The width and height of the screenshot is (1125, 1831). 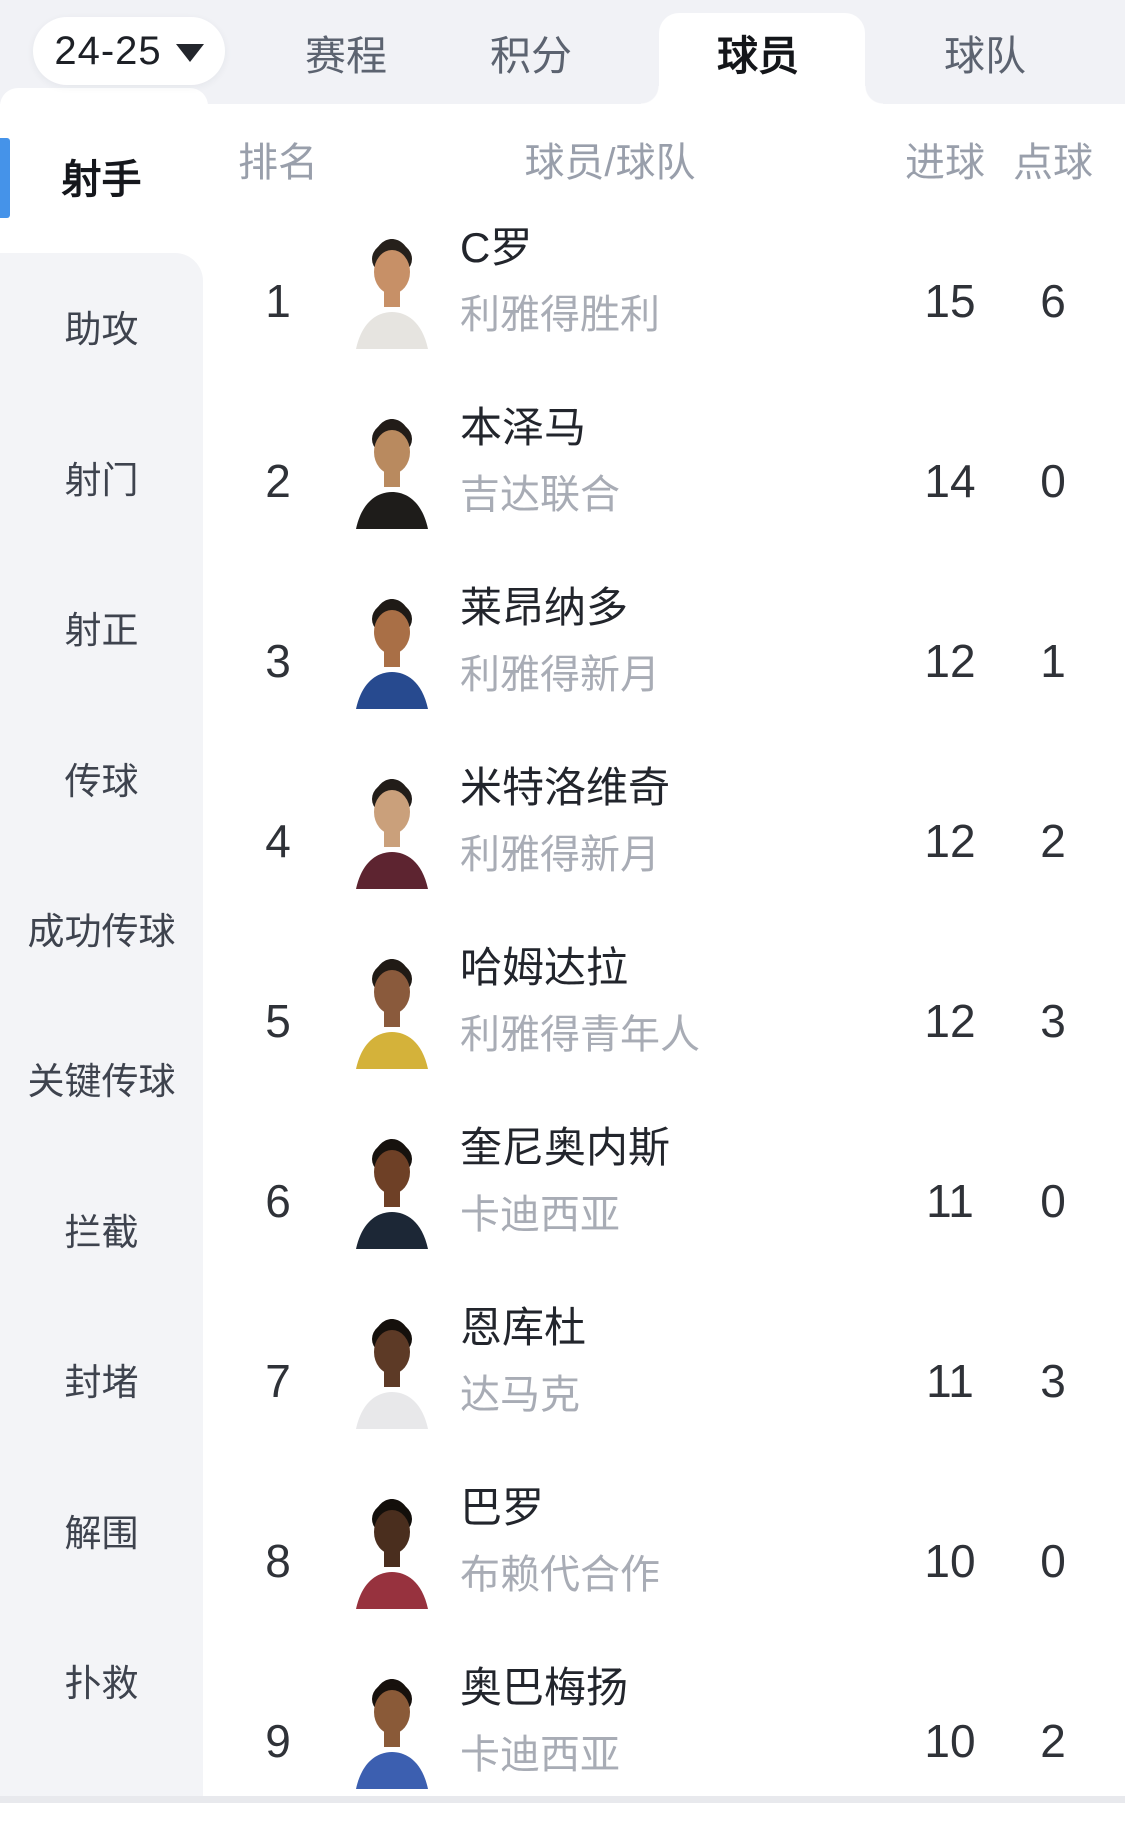 What do you see at coordinates (278, 661) in the screenshot?
I see `rank-value: 3` at bounding box center [278, 661].